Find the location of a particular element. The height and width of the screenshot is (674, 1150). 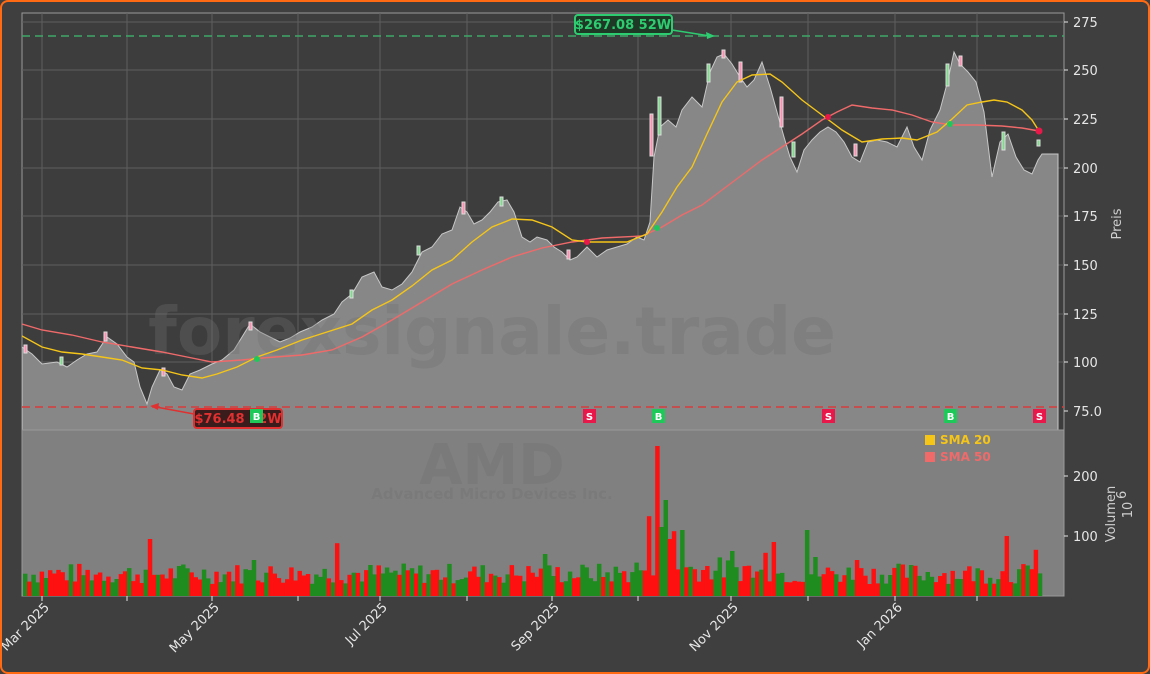

legend: SMA 20 SMA 50 is located at coordinates (958, 448).